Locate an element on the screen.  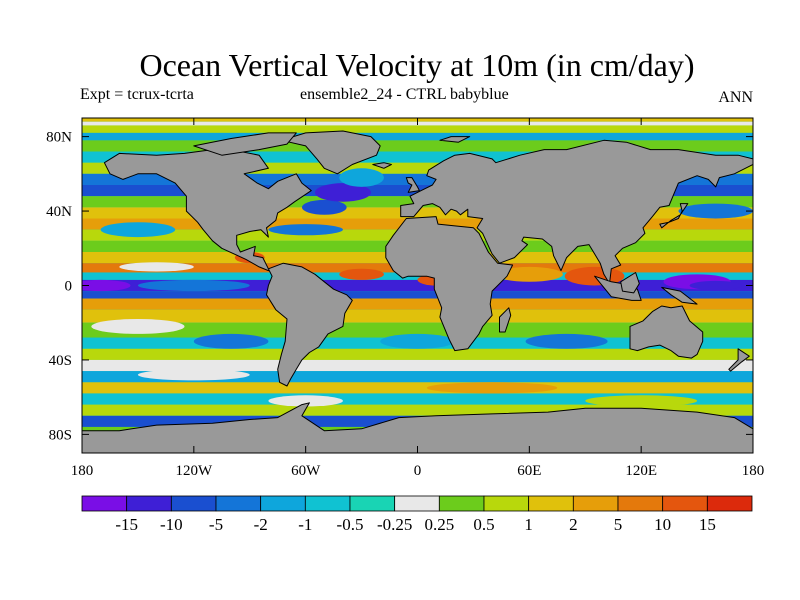
land-iceland is located at coordinates (382, 165).